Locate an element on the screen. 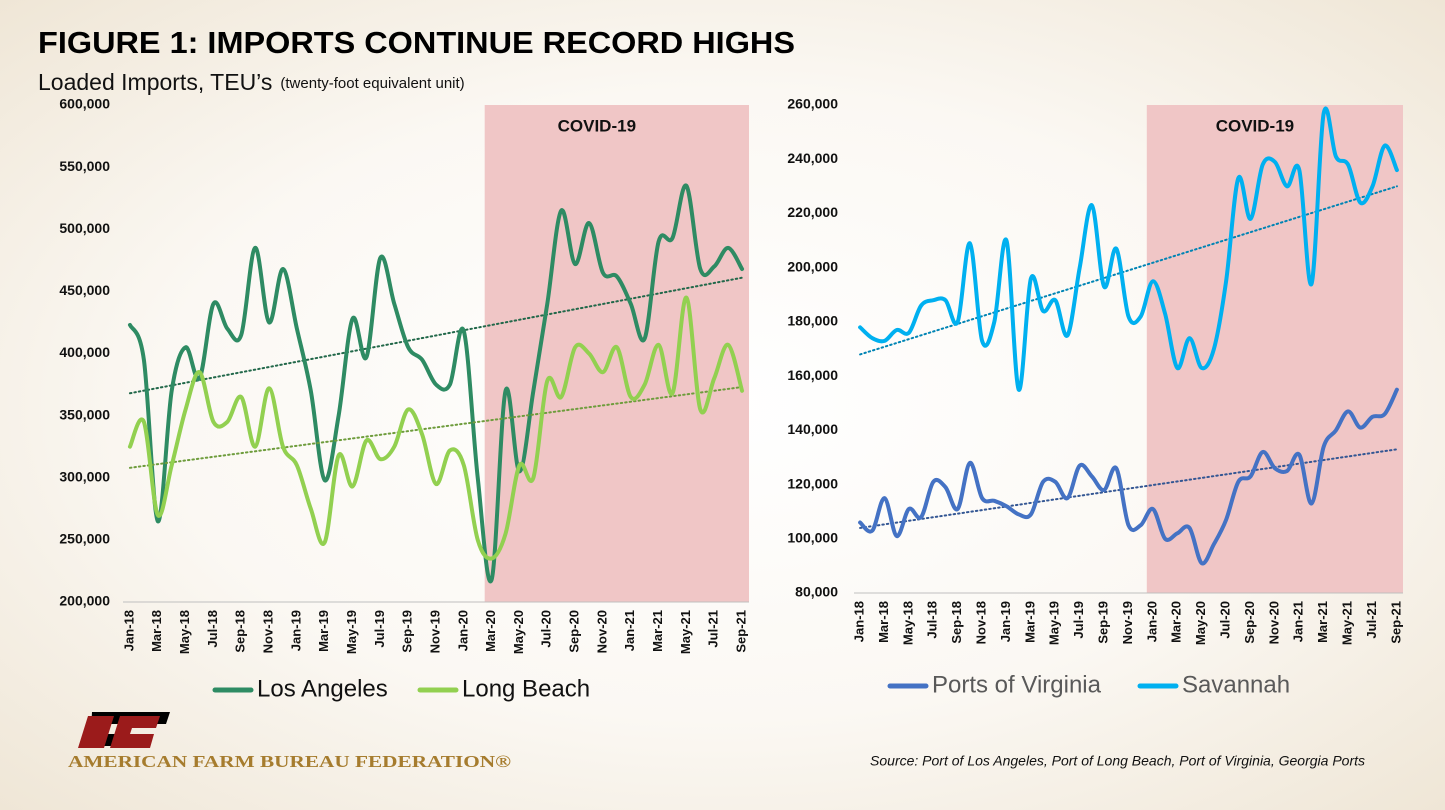  y-tick-label: 550,000 is located at coordinates (84, 166).